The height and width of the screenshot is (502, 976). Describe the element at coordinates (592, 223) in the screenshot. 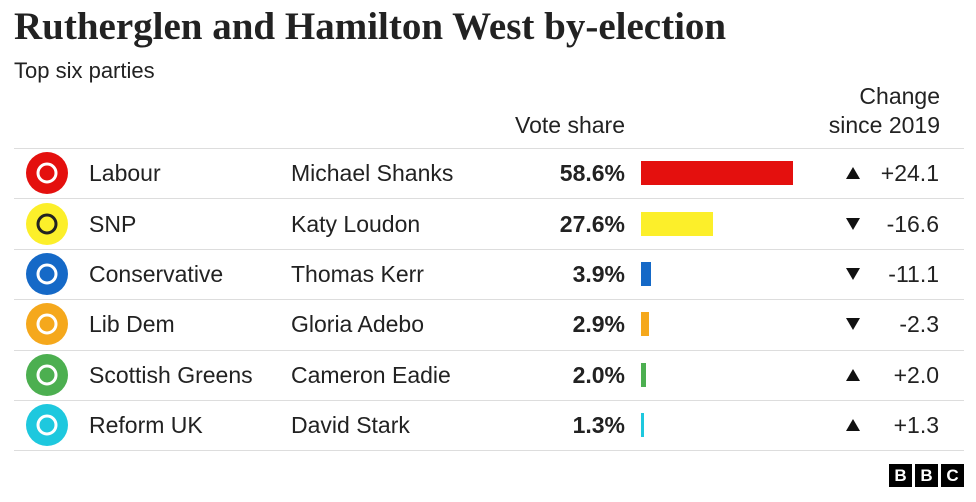

I see `value-label: 27.6%` at that location.